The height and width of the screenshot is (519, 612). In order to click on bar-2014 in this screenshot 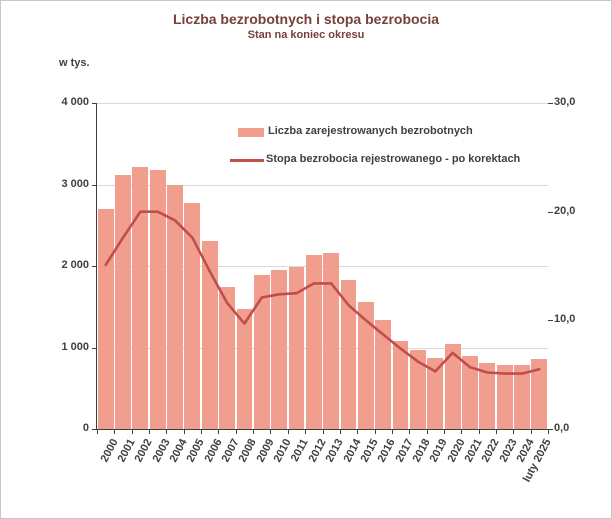, I will do `click(348, 354)`.